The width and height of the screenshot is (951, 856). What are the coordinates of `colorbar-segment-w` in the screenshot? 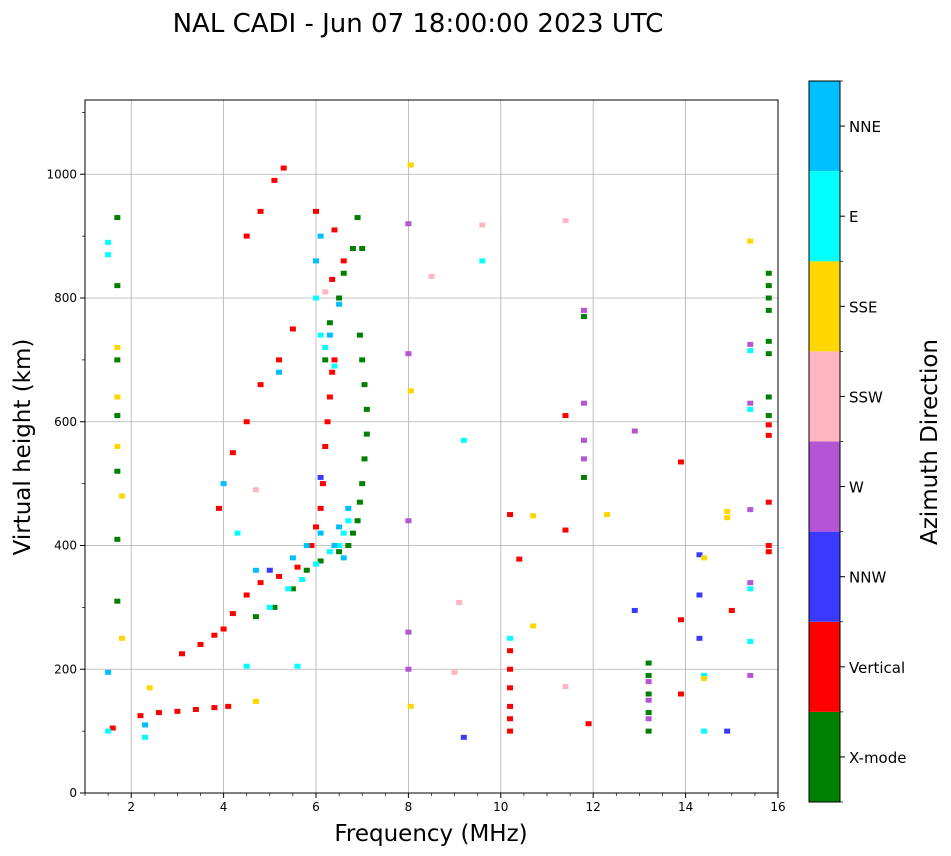 It's located at (824, 486).